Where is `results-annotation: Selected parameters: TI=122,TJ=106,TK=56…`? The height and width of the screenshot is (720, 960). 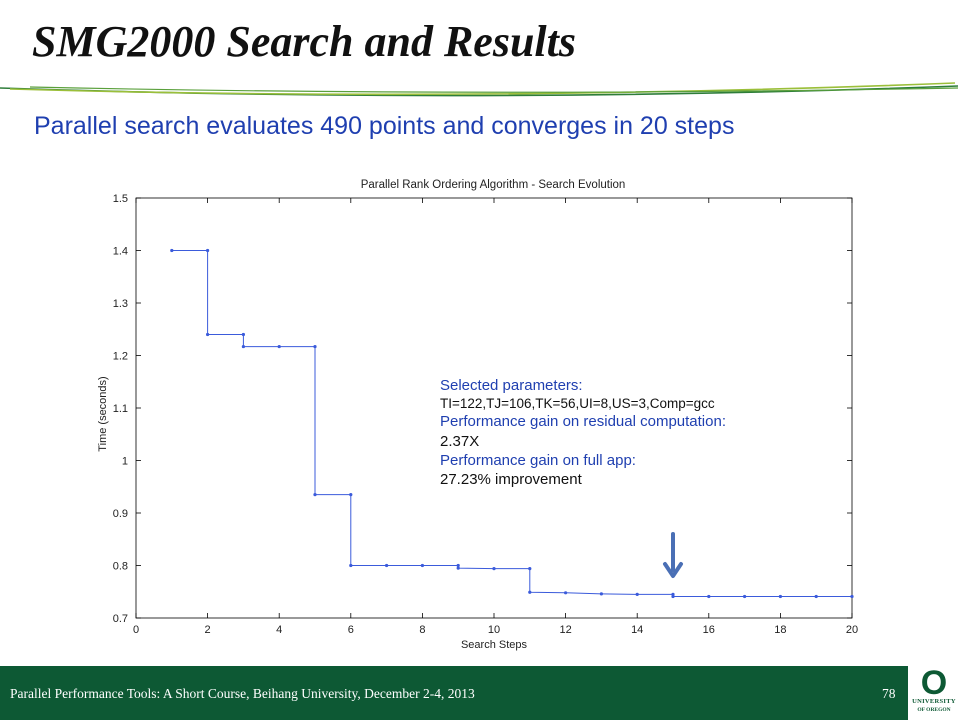
results-annotation: Selected parameters: TI=122,TJ=106,TK=56… is located at coordinates (583, 432).